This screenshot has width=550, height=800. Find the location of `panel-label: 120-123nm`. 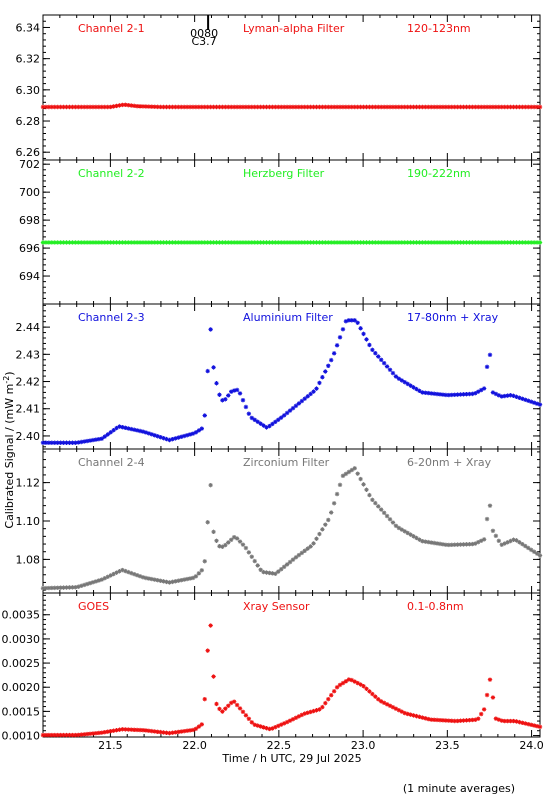

panel-label: 120-123nm is located at coordinates (439, 28).